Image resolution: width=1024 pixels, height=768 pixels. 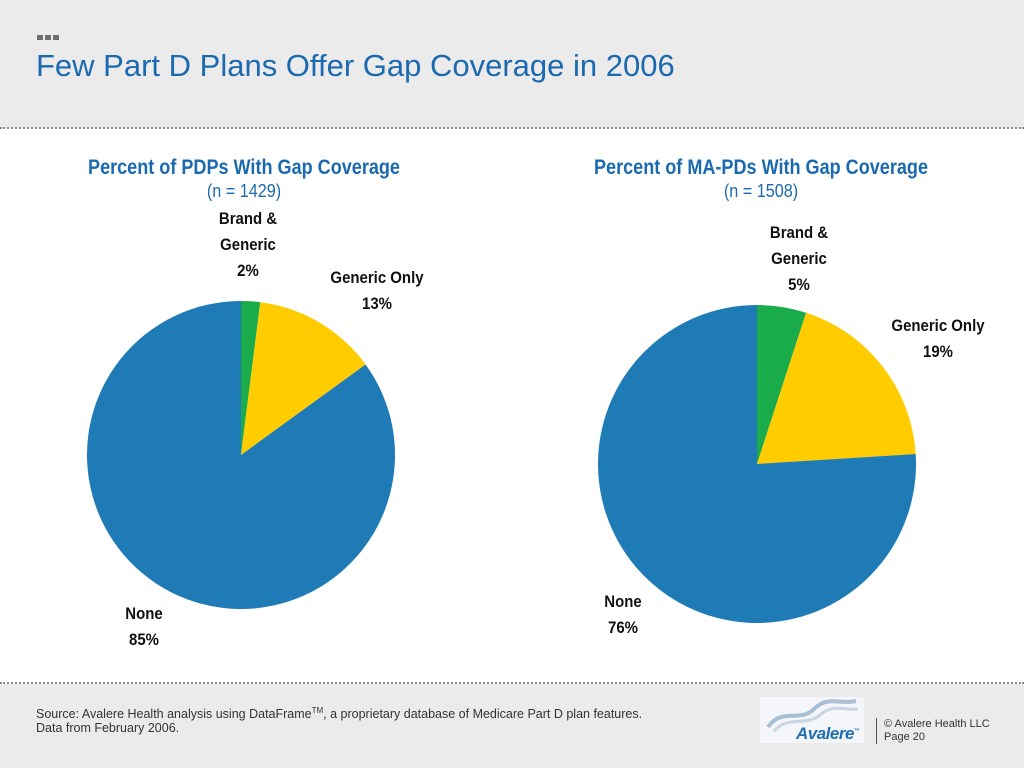 What do you see at coordinates (244, 167) in the screenshot?
I see `chart-title-pdp: Percent of PDPs With Gap Coverage` at bounding box center [244, 167].